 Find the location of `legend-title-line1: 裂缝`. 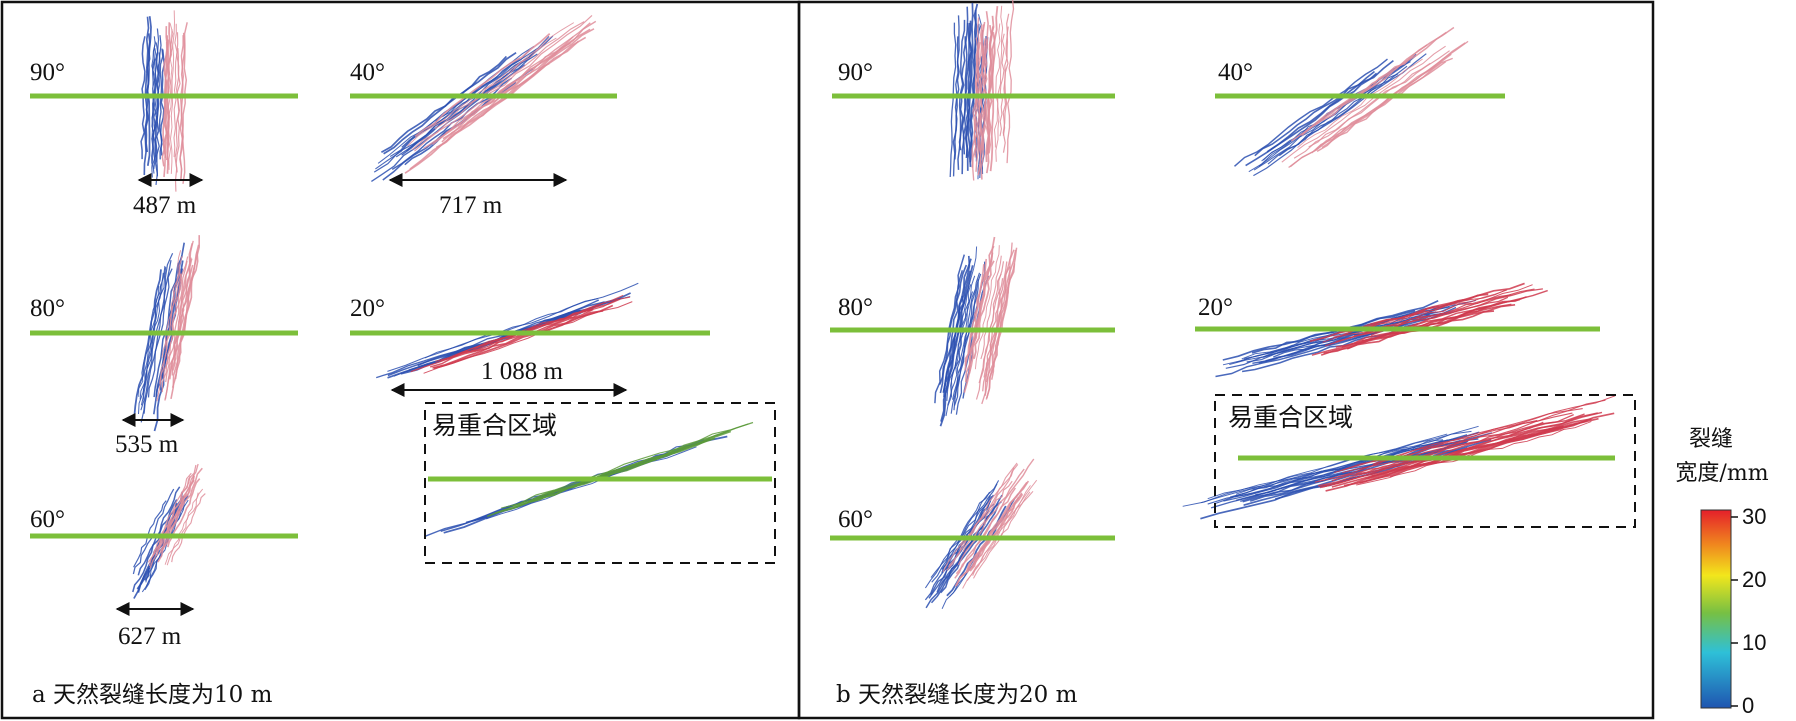

legend-title-line1: 裂缝 is located at coordinates (1711, 439).